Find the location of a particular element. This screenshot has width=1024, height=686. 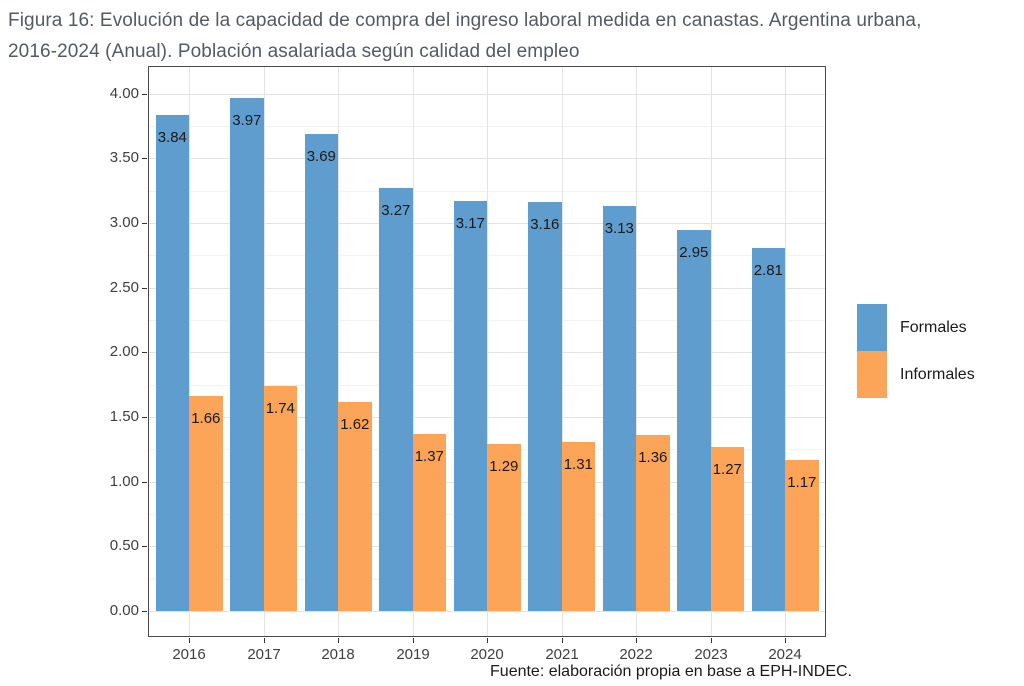

bar-informales-2018 is located at coordinates (355, 506).